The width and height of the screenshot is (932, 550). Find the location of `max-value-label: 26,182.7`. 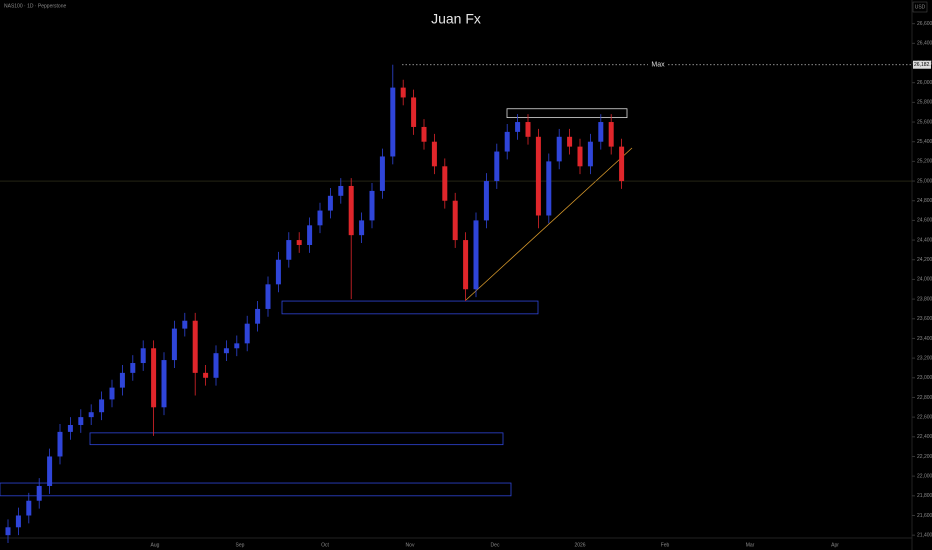

max-value-label: 26,182.7 is located at coordinates (923, 65).